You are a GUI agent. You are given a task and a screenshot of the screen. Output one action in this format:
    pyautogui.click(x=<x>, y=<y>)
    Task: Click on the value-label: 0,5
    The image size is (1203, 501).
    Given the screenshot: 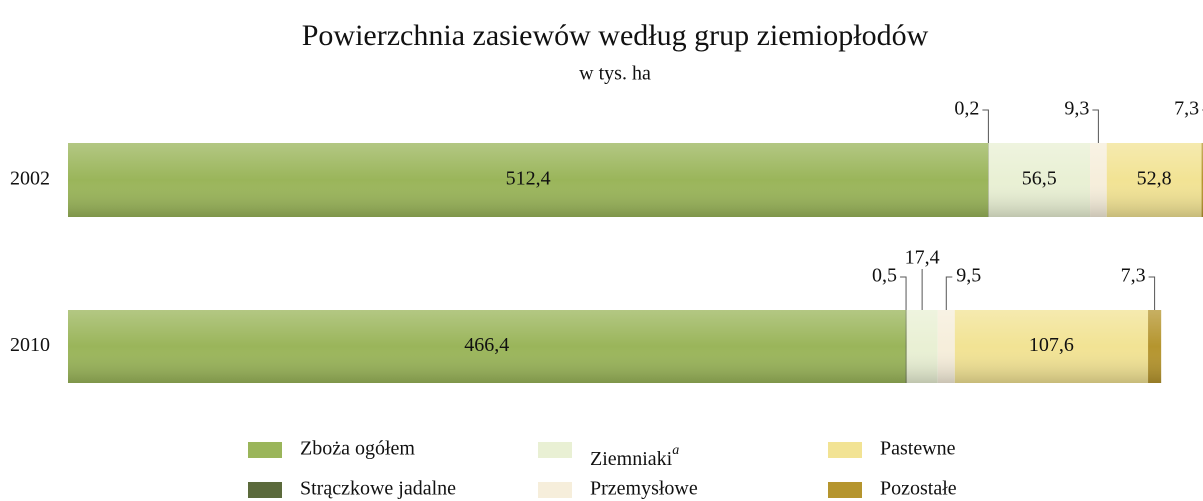 What is the action you would take?
    pyautogui.click(x=884, y=276)
    